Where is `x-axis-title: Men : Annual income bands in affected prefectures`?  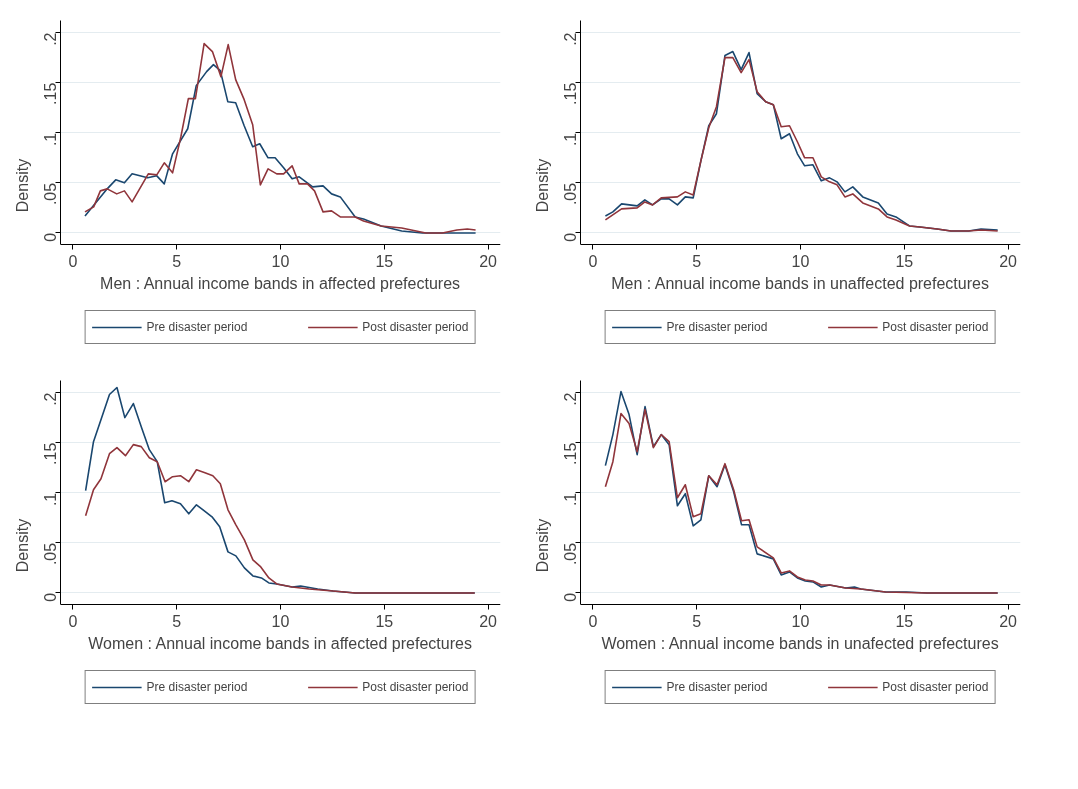
x-axis-title: Men : Annual income bands in affected prefectures is located at coordinates (280, 283).